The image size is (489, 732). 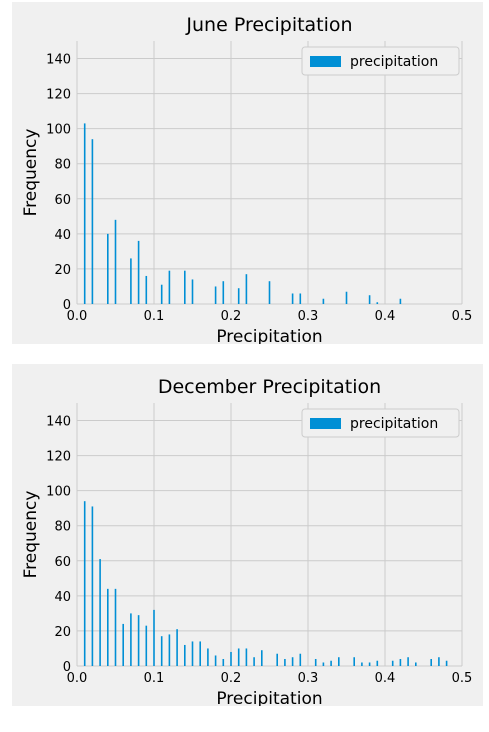 I want to click on legend: precipitation, so click(x=380, y=423).